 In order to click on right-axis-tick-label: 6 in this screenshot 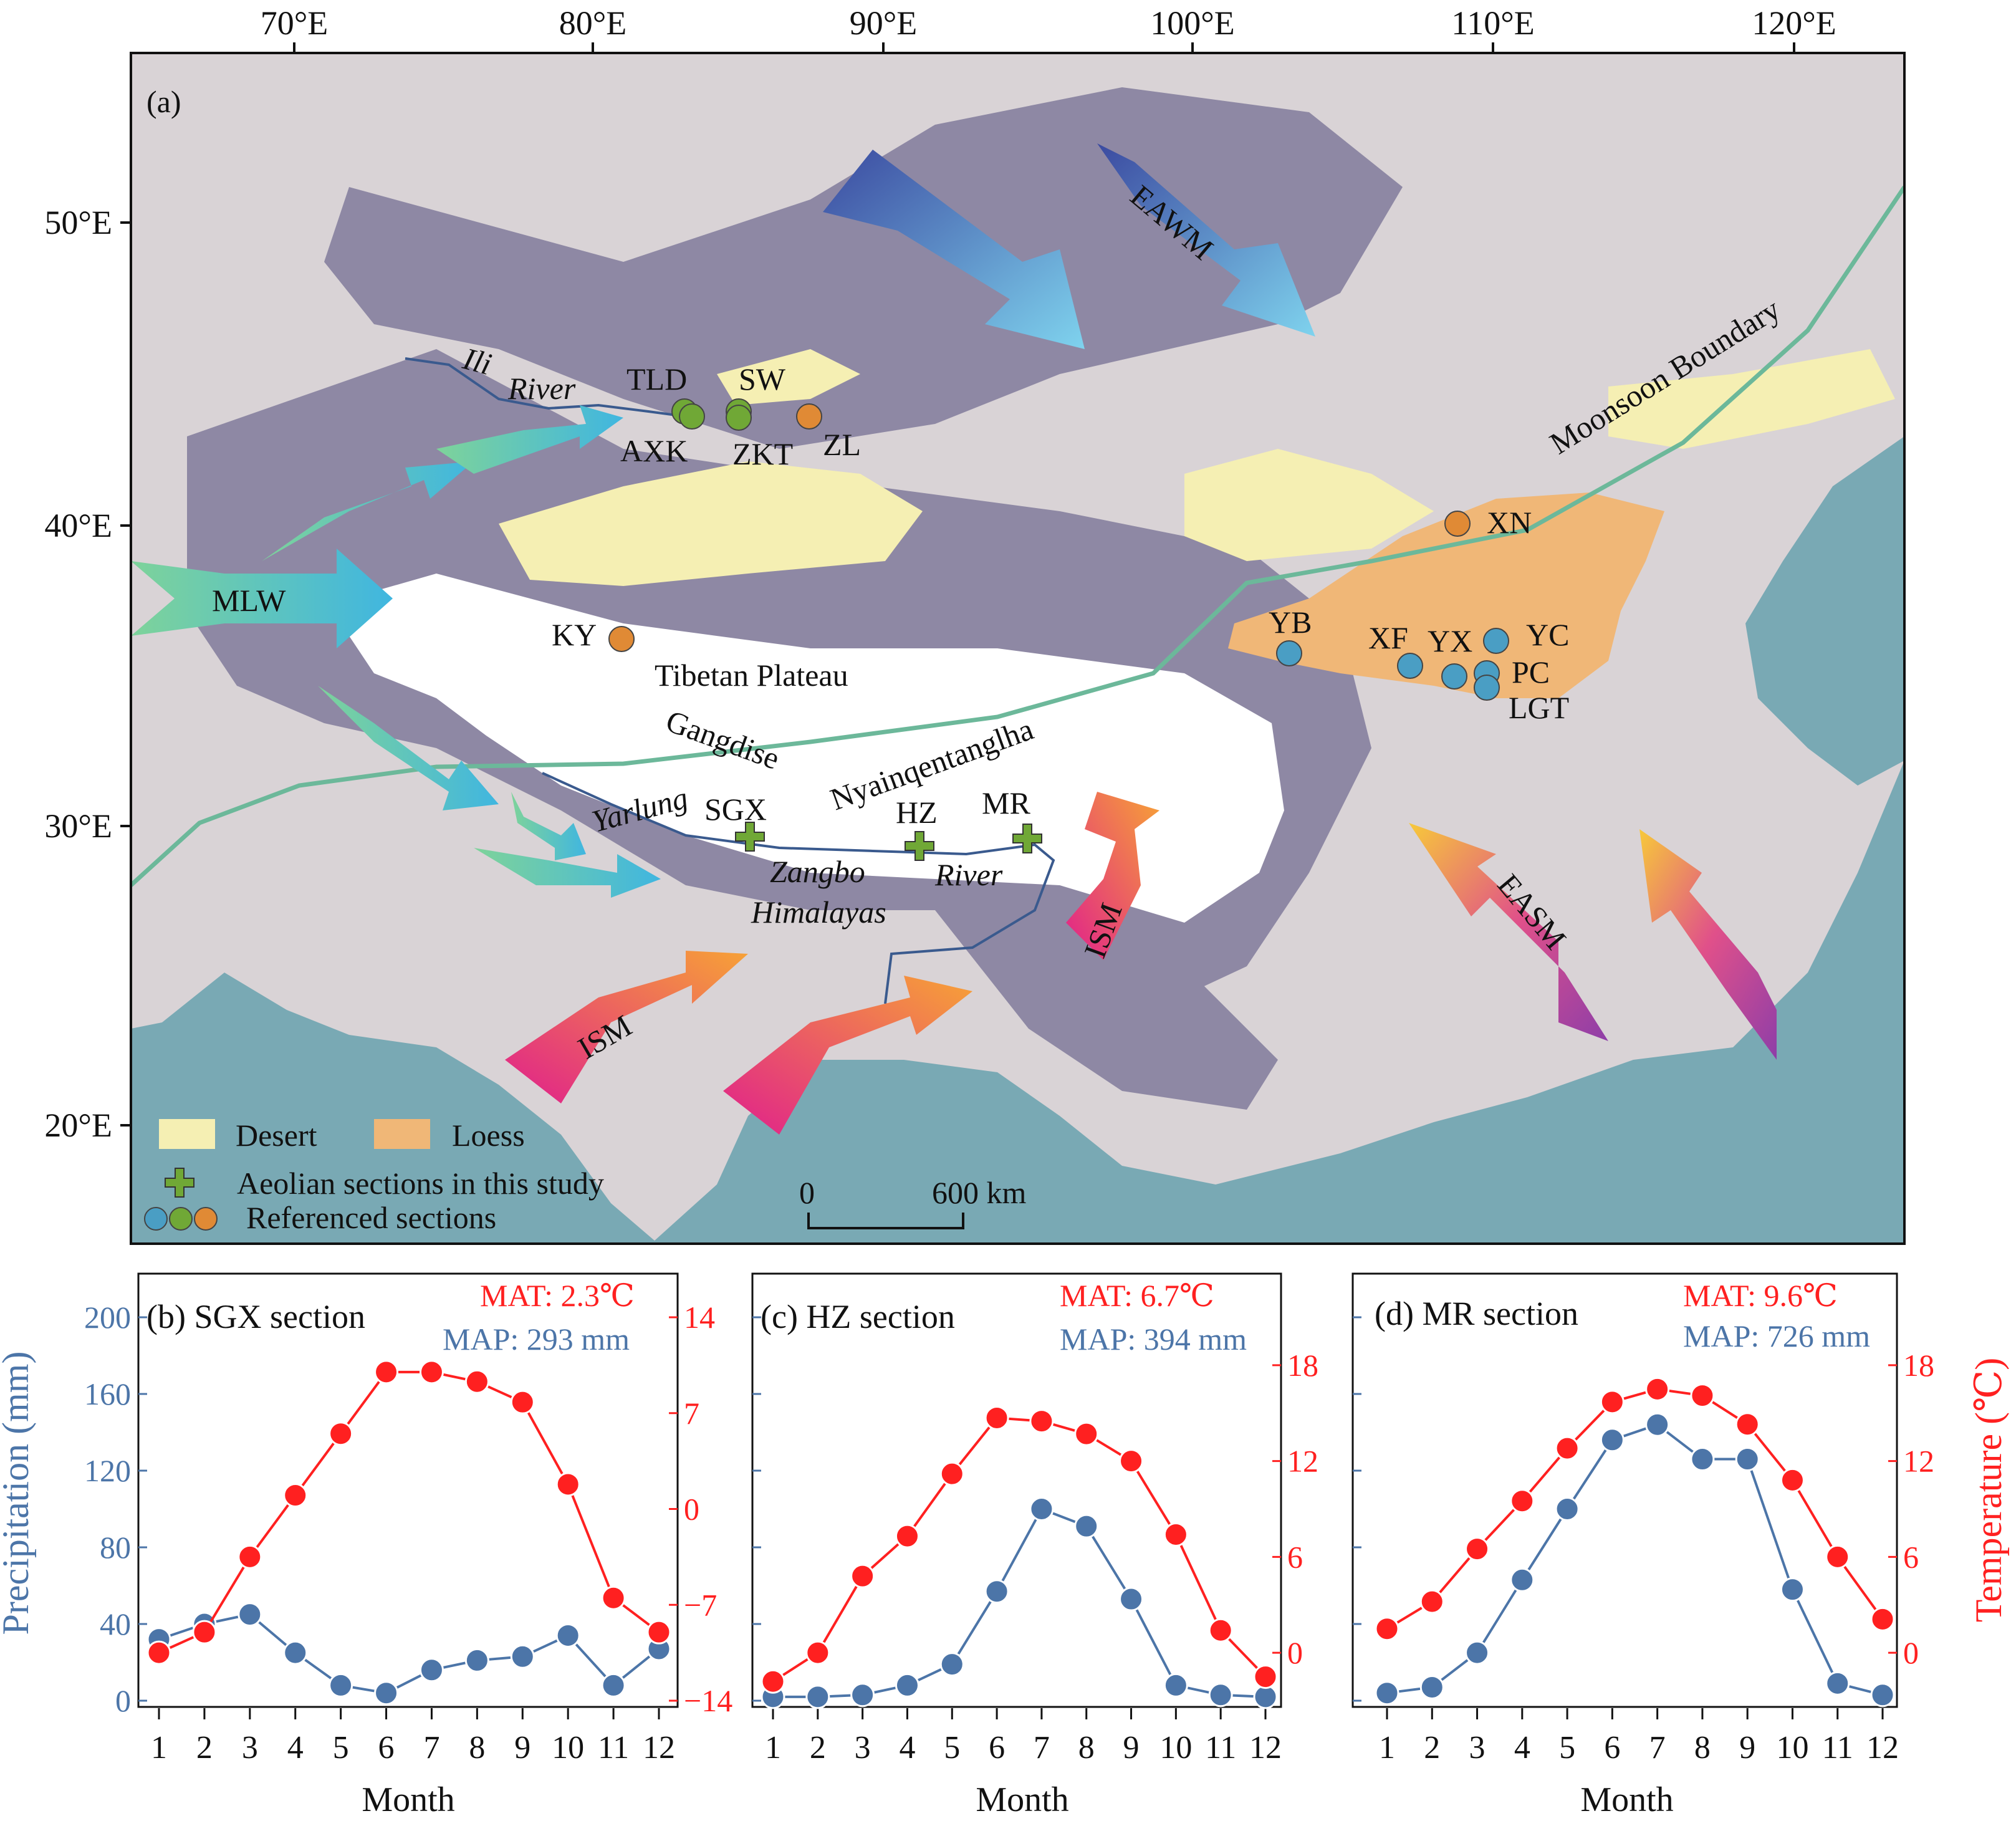, I will do `click(1911, 1556)`.